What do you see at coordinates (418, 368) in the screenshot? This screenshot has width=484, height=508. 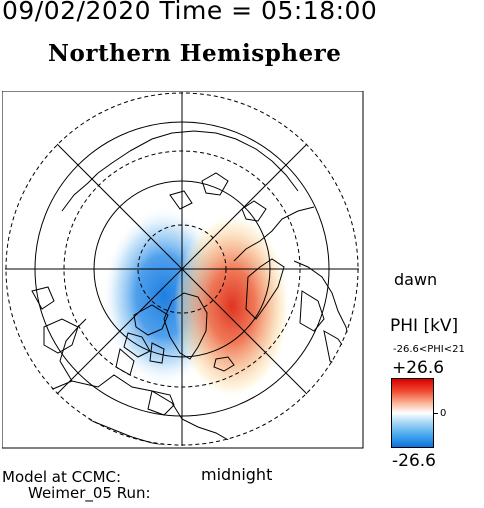 I see `colorbar-max-label: +26.6` at bounding box center [418, 368].